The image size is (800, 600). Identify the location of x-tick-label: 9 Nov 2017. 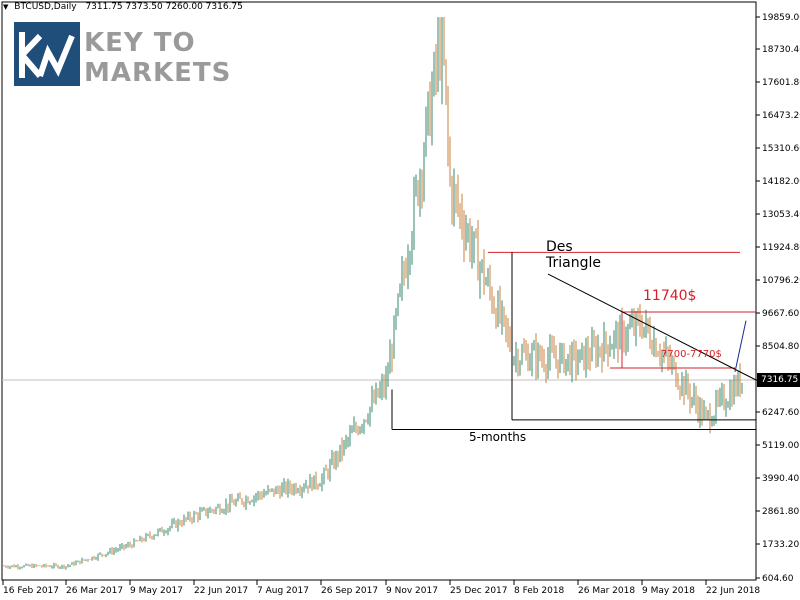
(412, 591).